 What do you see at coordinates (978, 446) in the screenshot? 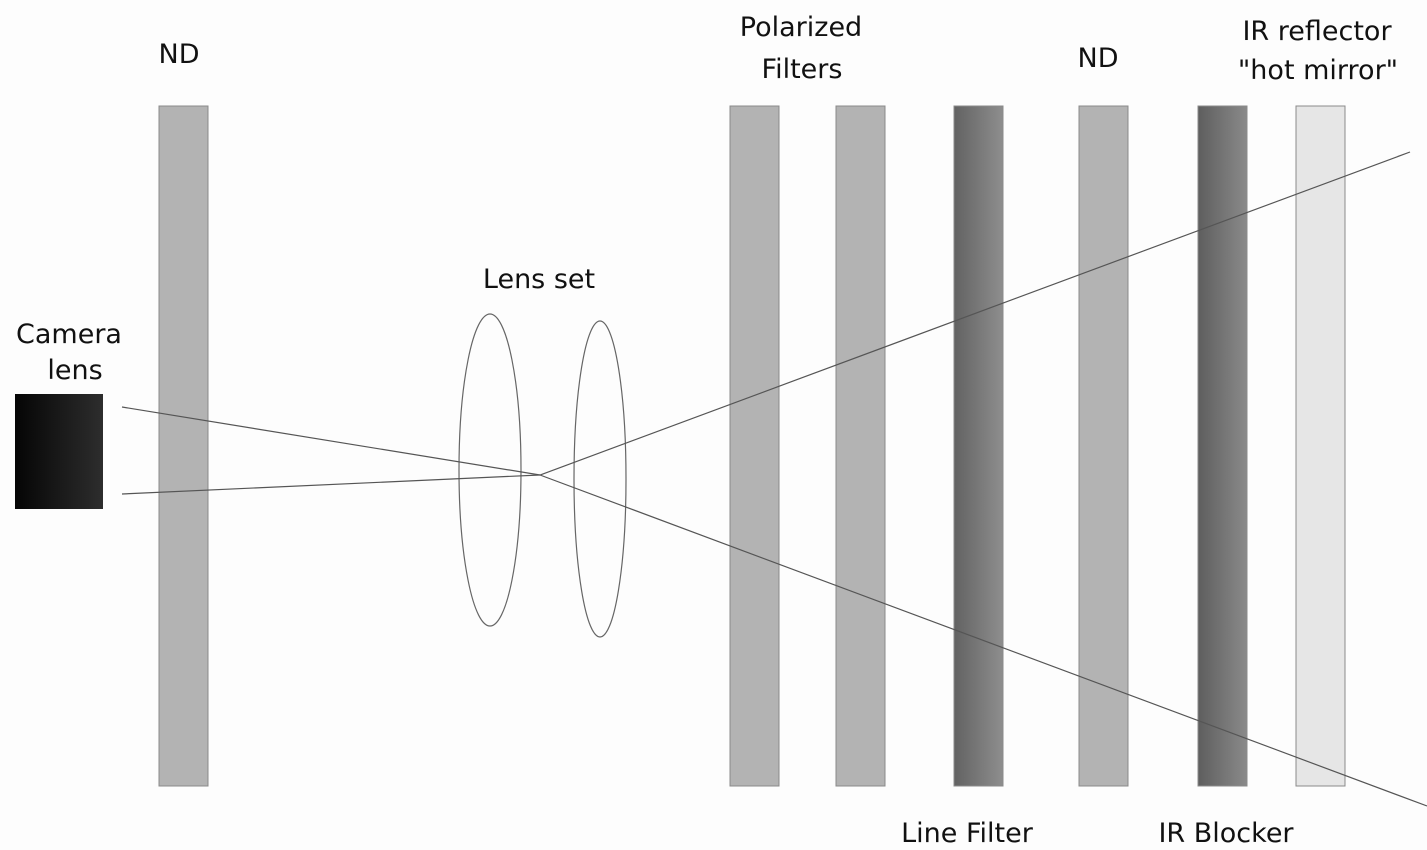
I see `line-filter` at bounding box center [978, 446].